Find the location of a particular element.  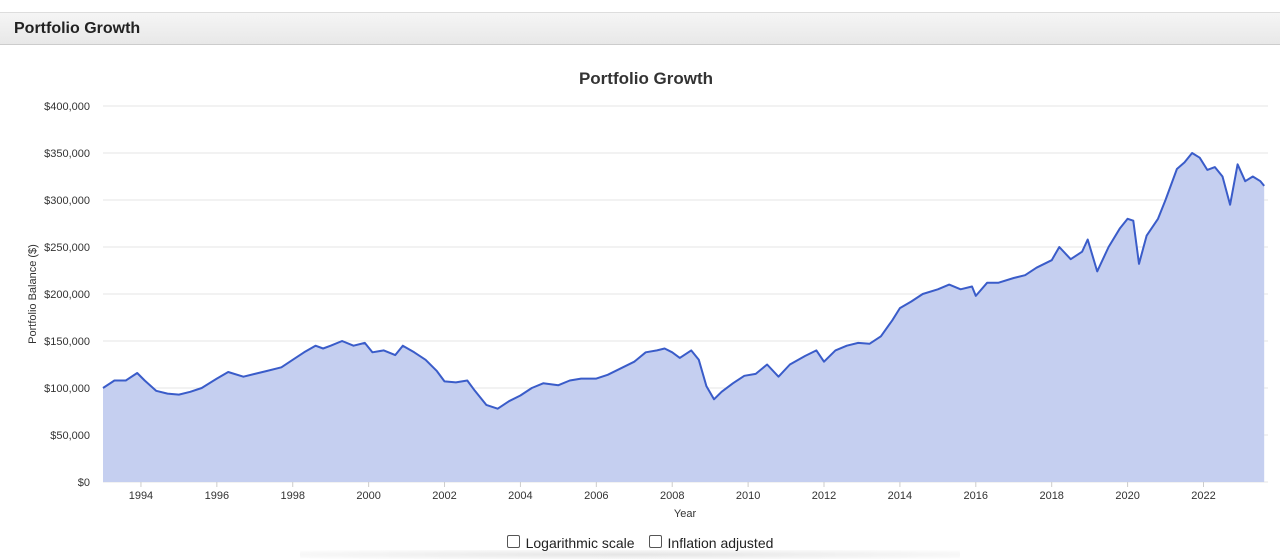

x-tick-label: 2018 is located at coordinates (1051, 496).